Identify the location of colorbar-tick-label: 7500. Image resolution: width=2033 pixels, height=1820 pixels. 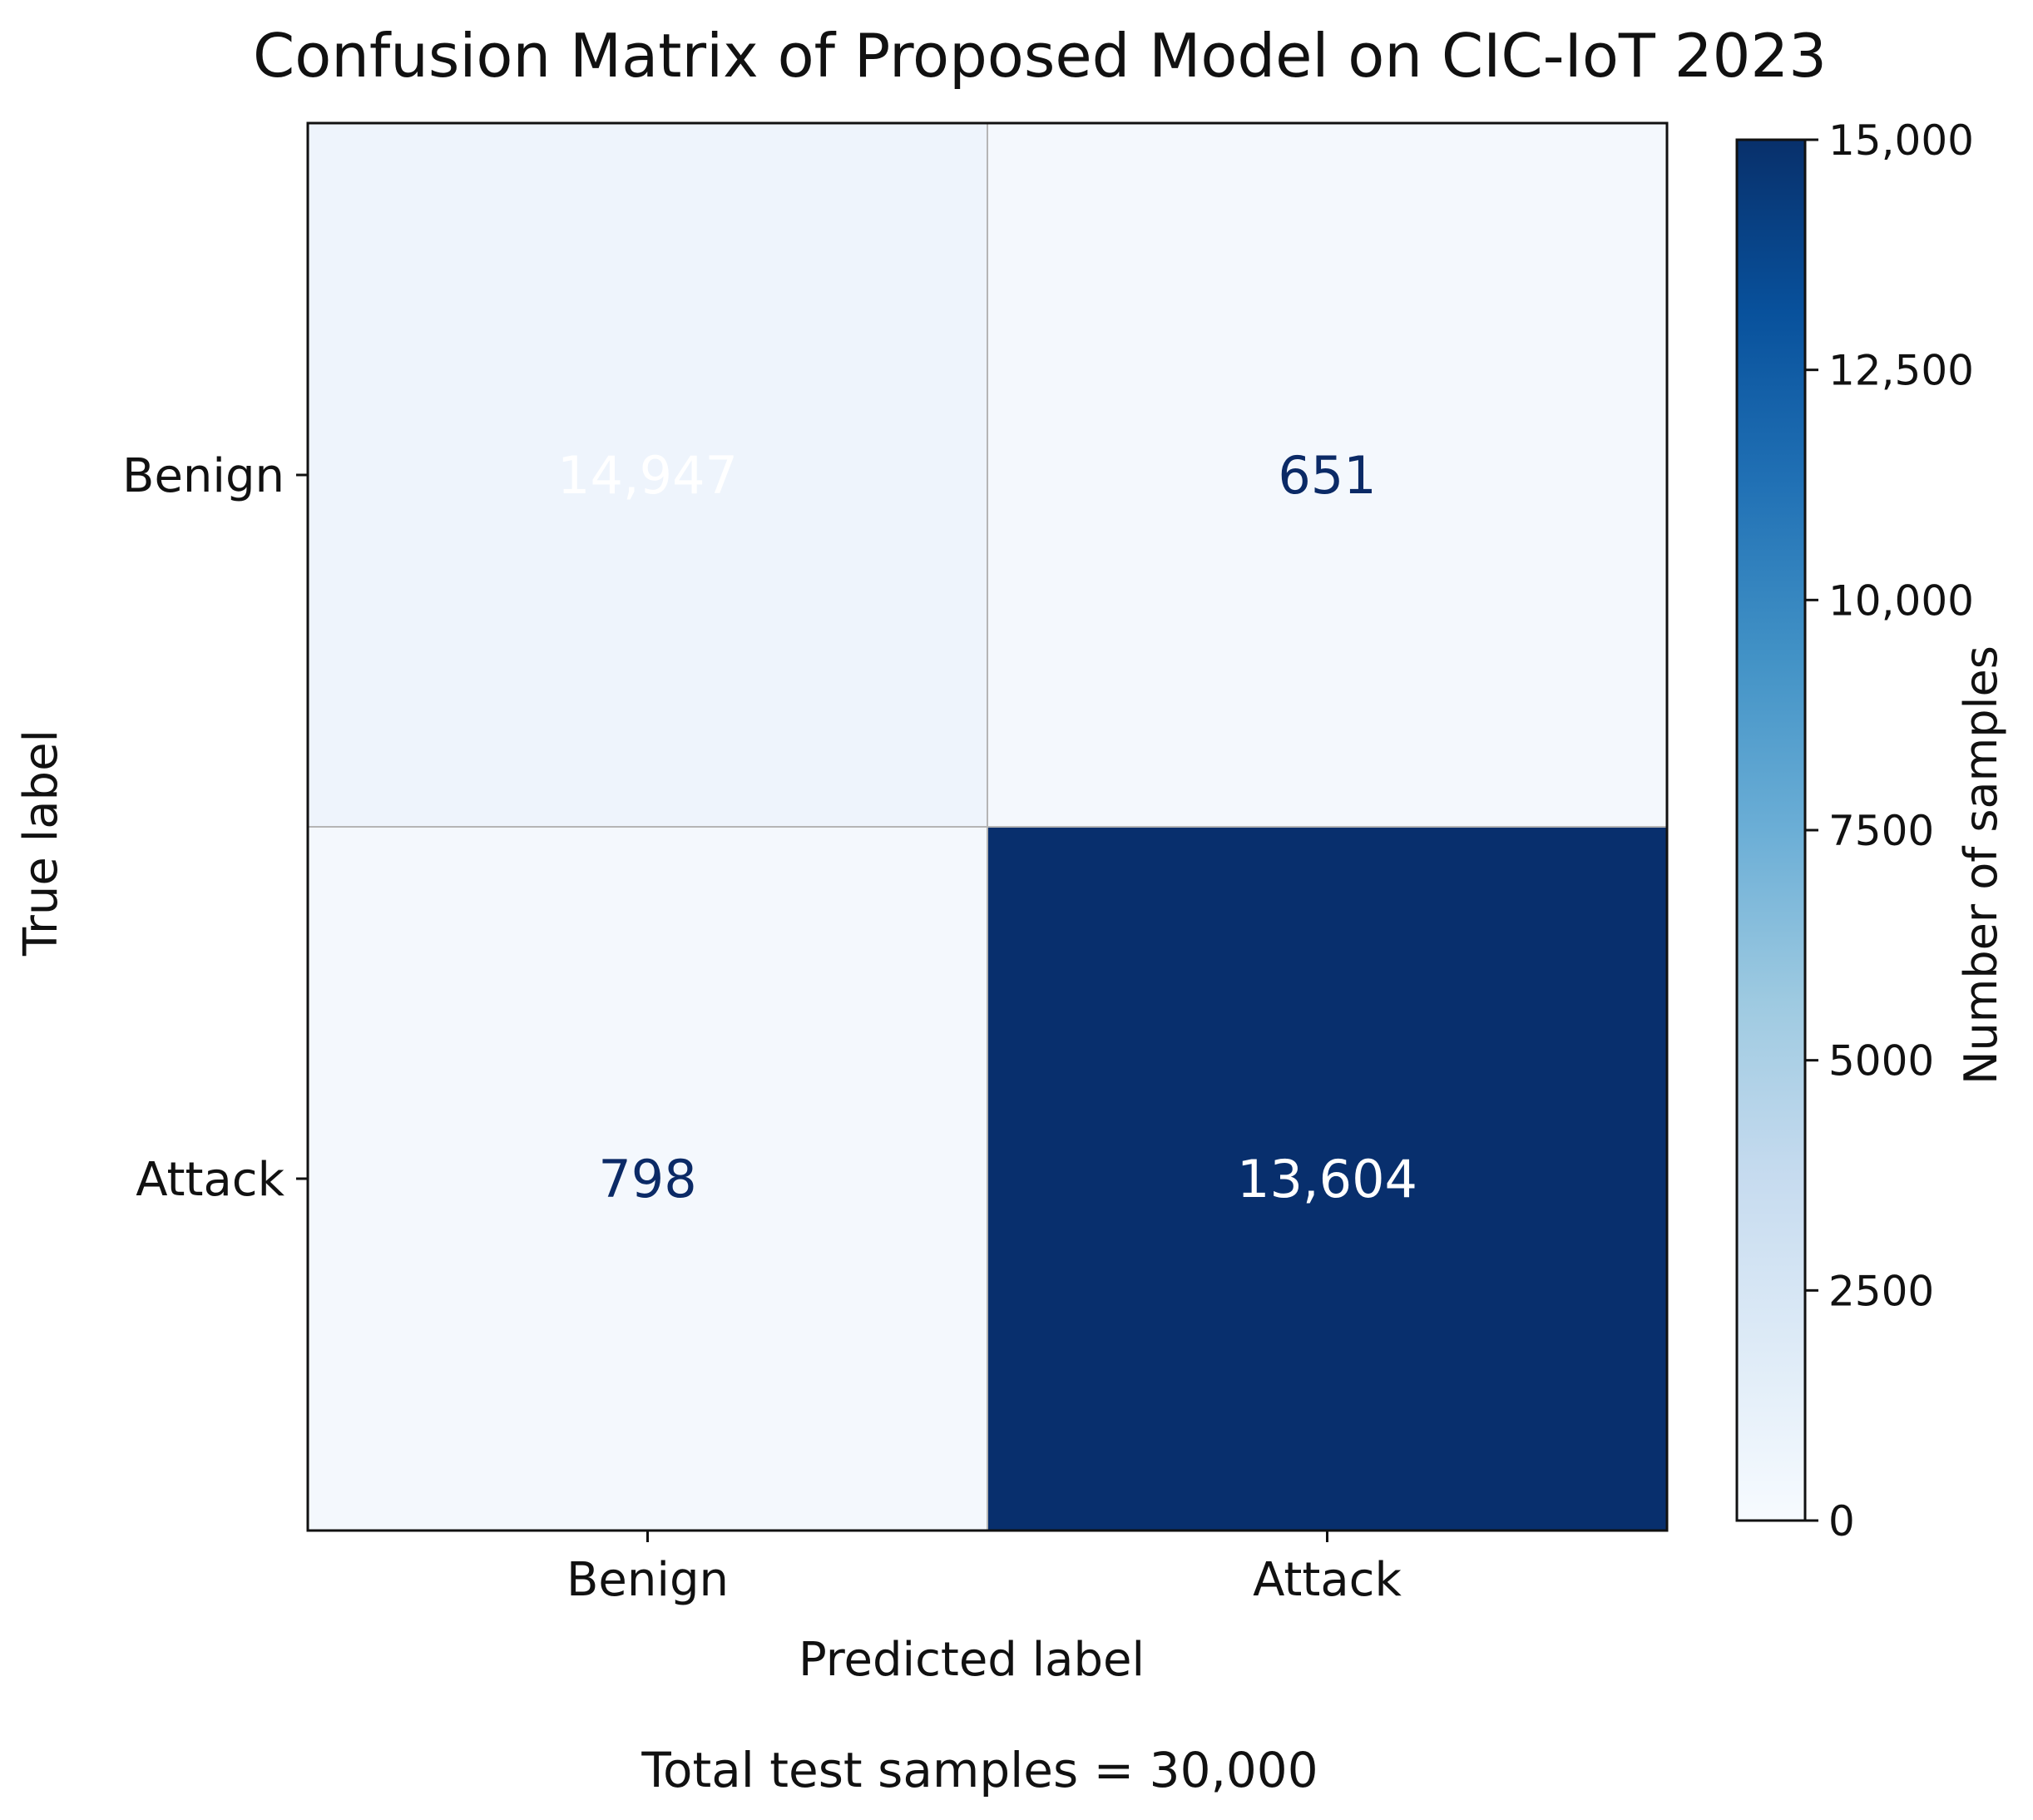
(1881, 831).